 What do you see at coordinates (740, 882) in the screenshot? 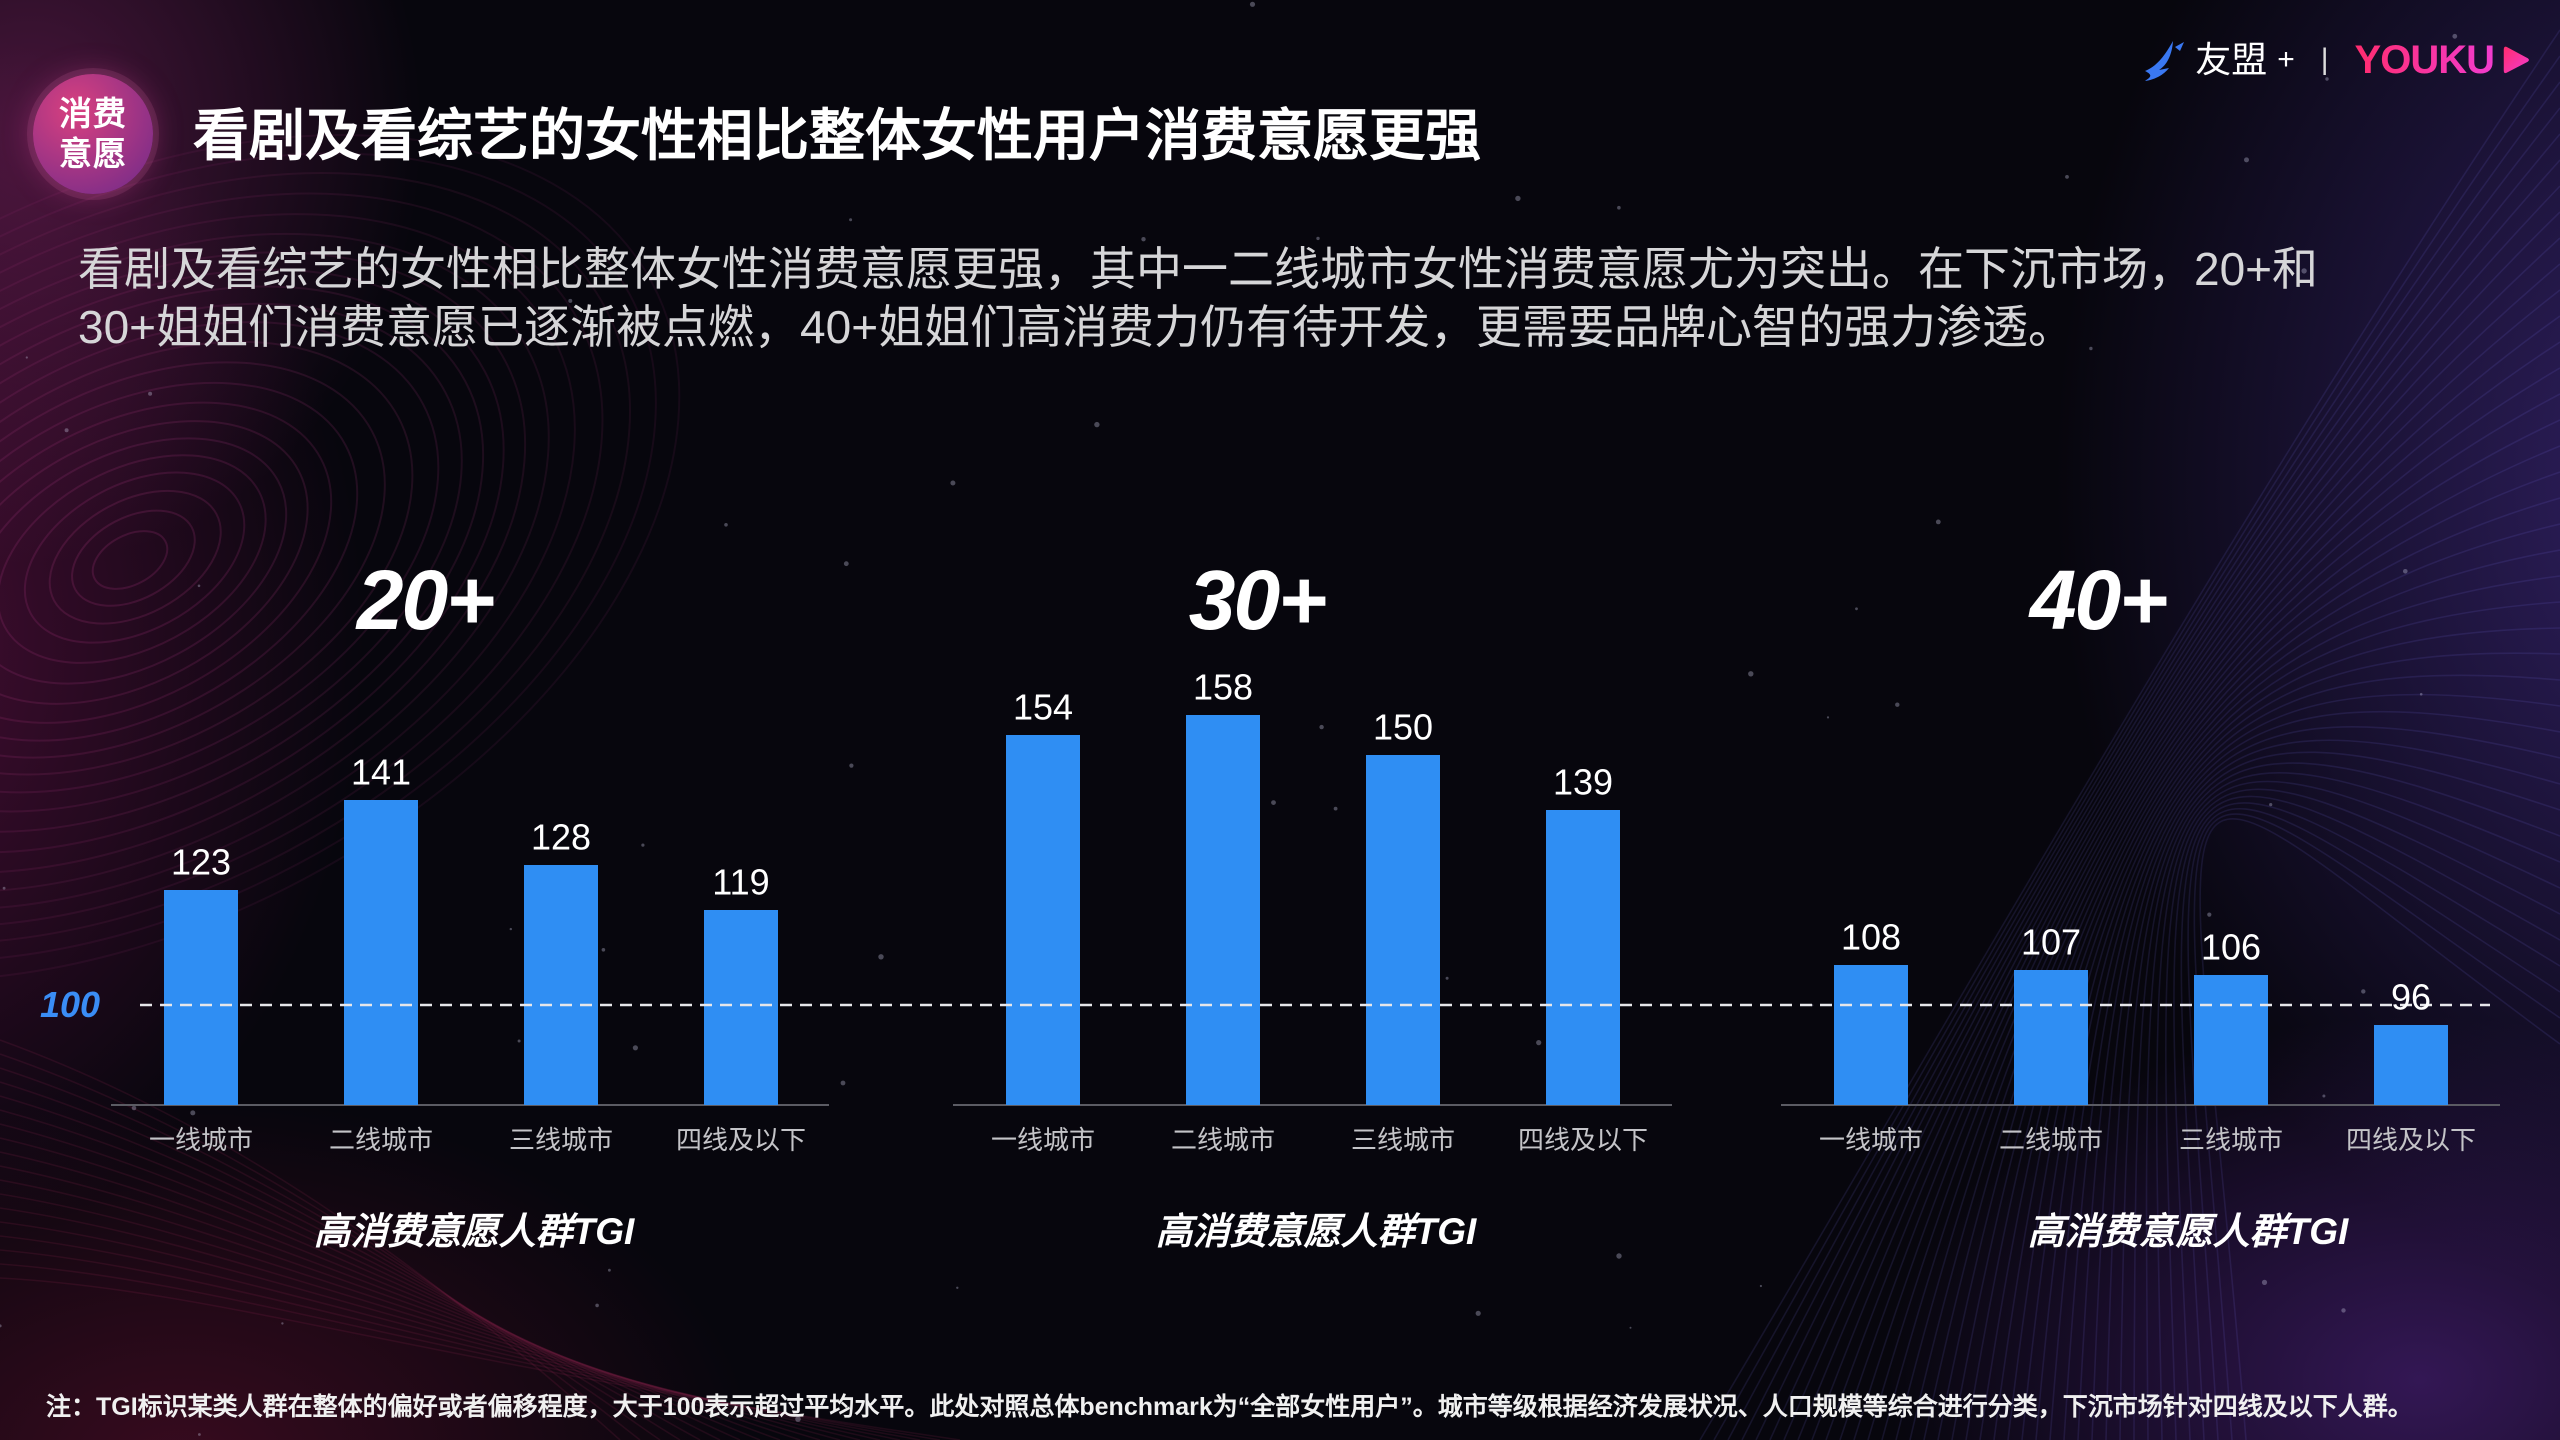
I see `chart-1-value-label-4: 119` at bounding box center [740, 882].